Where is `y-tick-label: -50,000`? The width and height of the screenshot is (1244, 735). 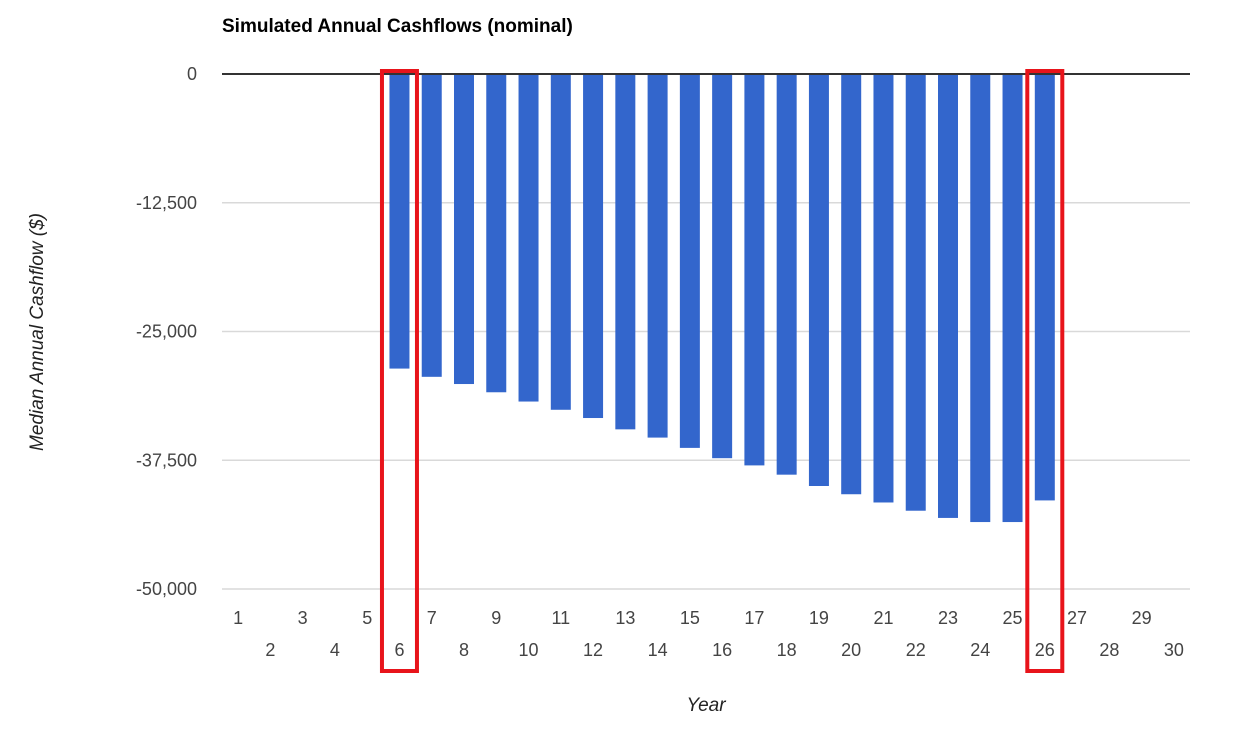 y-tick-label: -50,000 is located at coordinates (166, 589).